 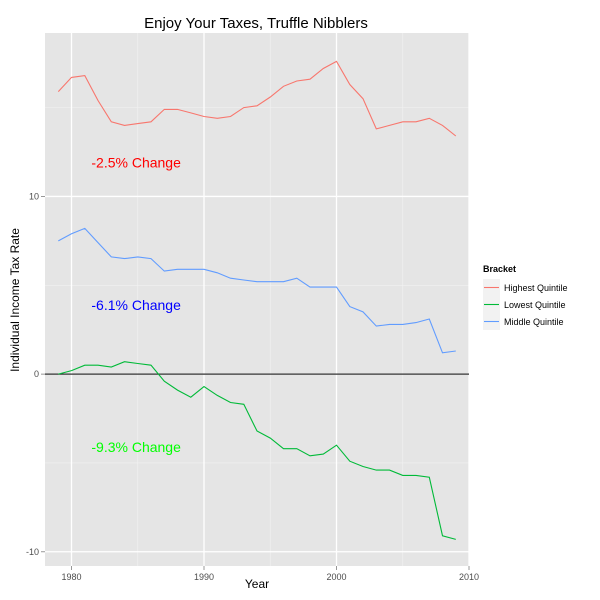 What do you see at coordinates (256, 23) in the screenshot?
I see `chart-title: Enjoy Your Taxes, Truffle Nibblers` at bounding box center [256, 23].